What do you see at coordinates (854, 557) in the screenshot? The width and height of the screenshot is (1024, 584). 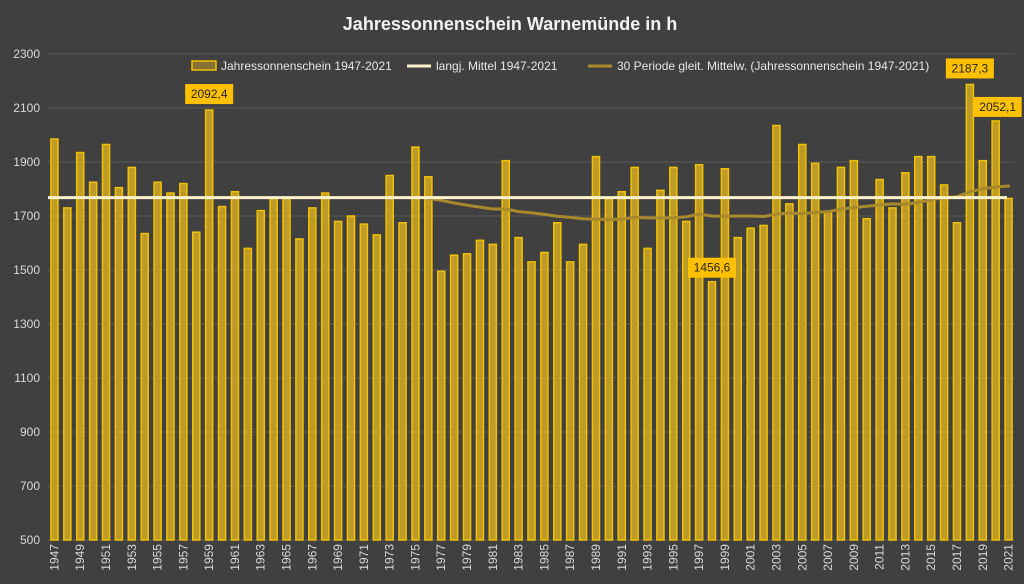 I see `x-tick-label: 2009` at bounding box center [854, 557].